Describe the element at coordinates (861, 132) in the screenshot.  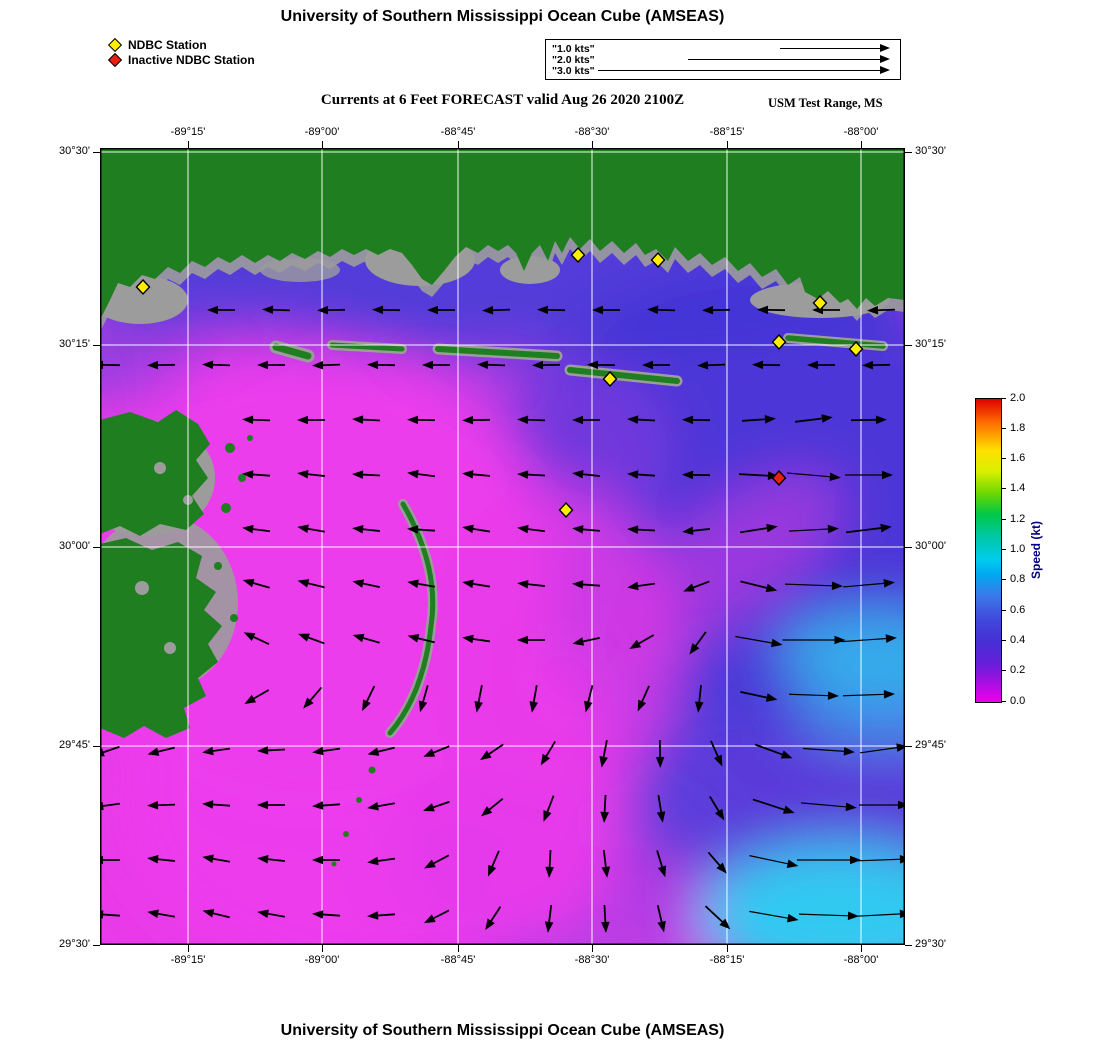
I see `x-axis-label-top: -88°00'` at that location.